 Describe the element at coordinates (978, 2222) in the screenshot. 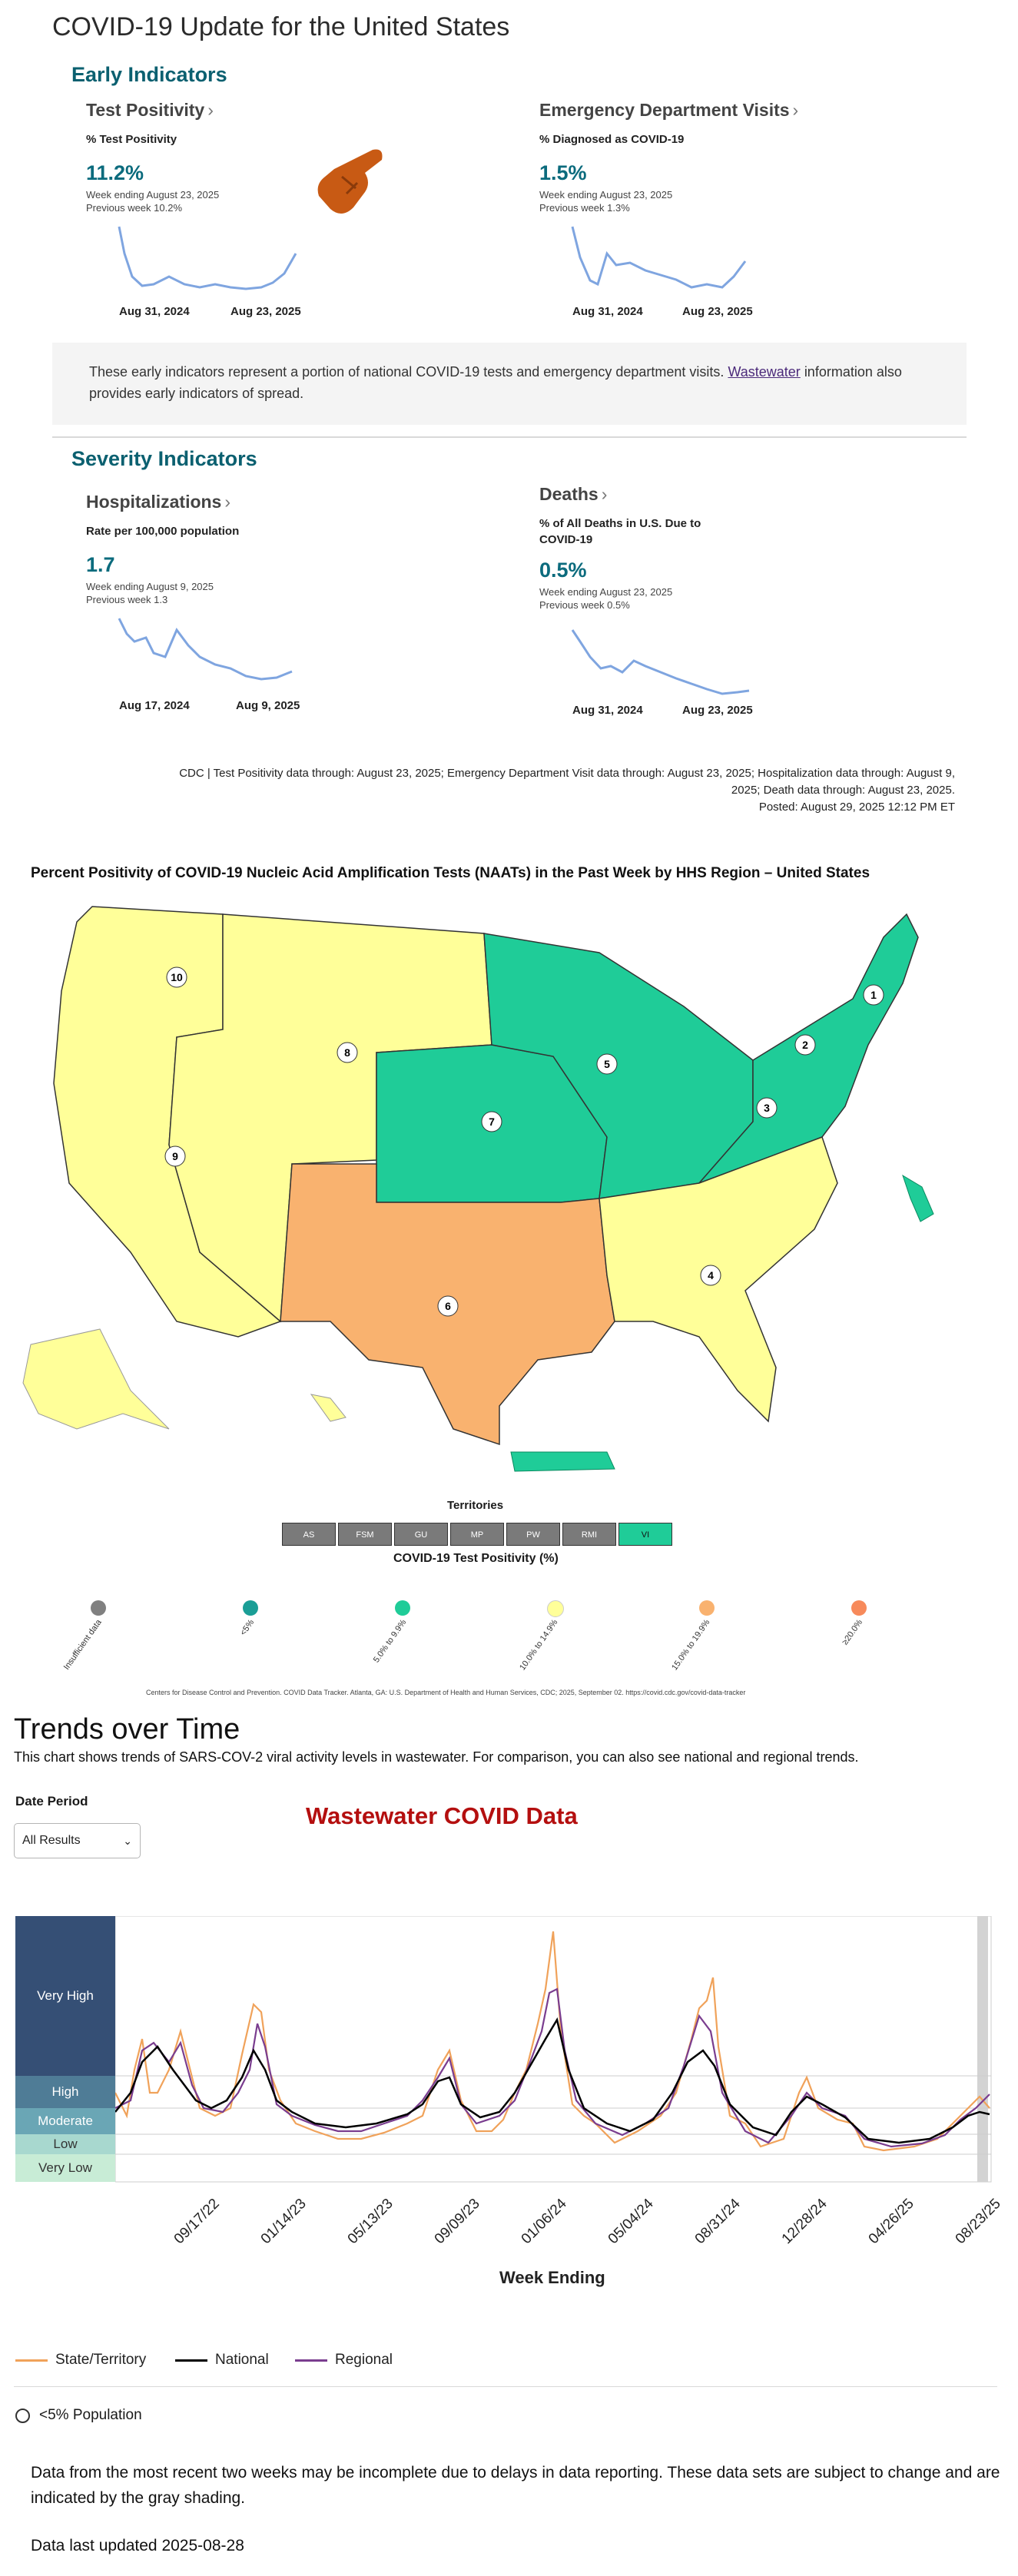

I see `x-tick-10: 08/23/25` at that location.